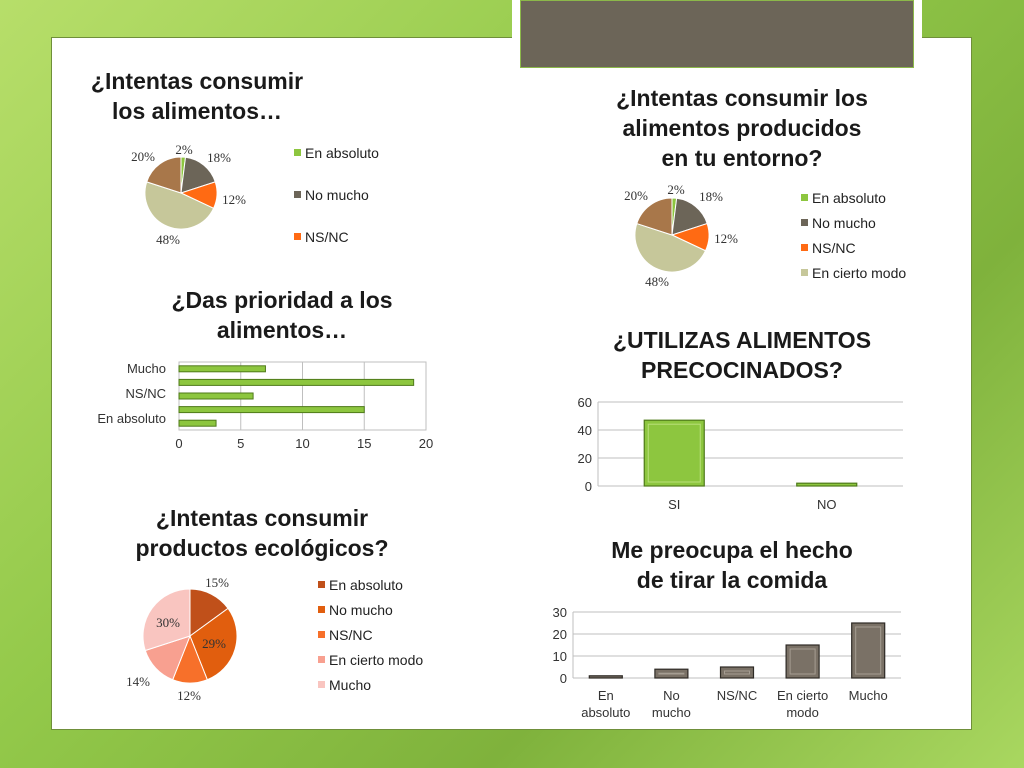 The image size is (1024, 768). I want to click on chart5-legend-label-1: No mucho, so click(361, 610).